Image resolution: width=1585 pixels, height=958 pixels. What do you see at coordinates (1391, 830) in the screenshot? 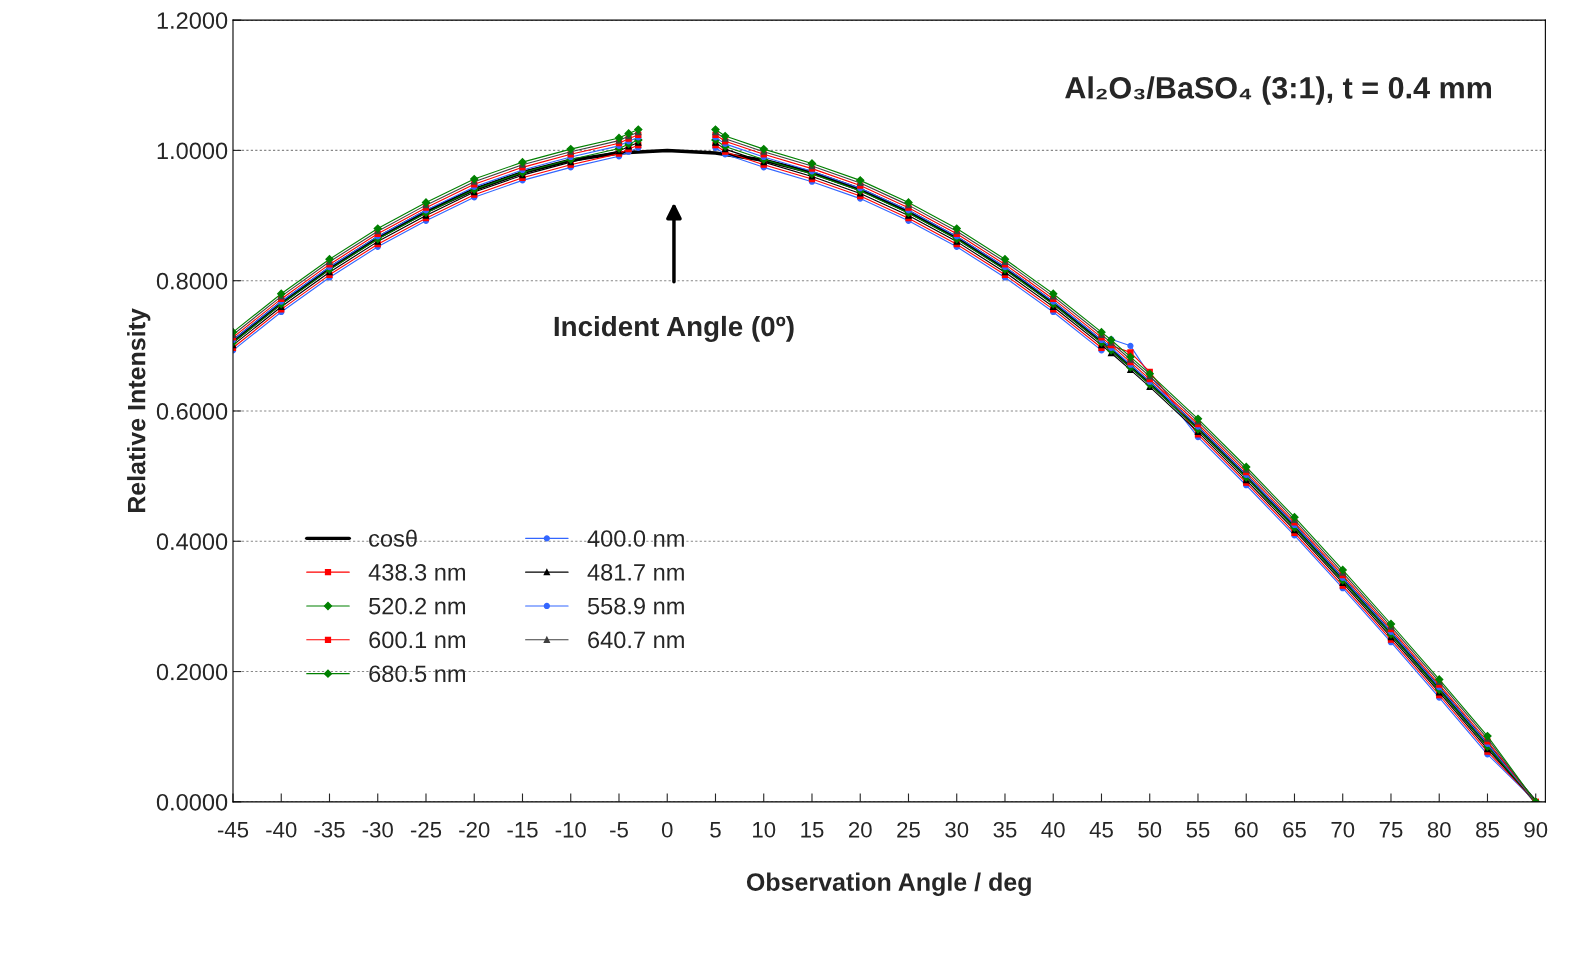
I see `x-tick-label: 75` at bounding box center [1391, 830].